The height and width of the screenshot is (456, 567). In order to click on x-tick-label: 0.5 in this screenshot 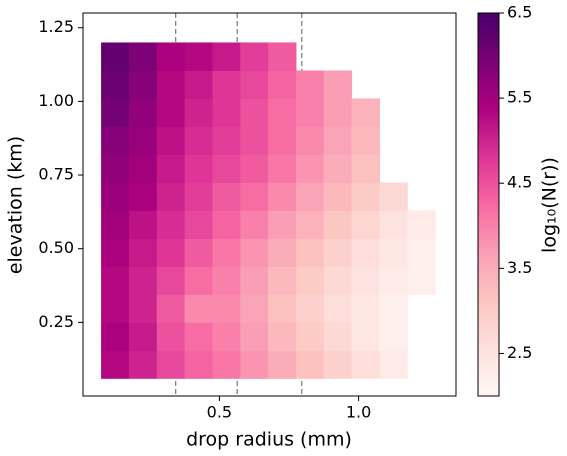, I will do `click(219, 412)`.